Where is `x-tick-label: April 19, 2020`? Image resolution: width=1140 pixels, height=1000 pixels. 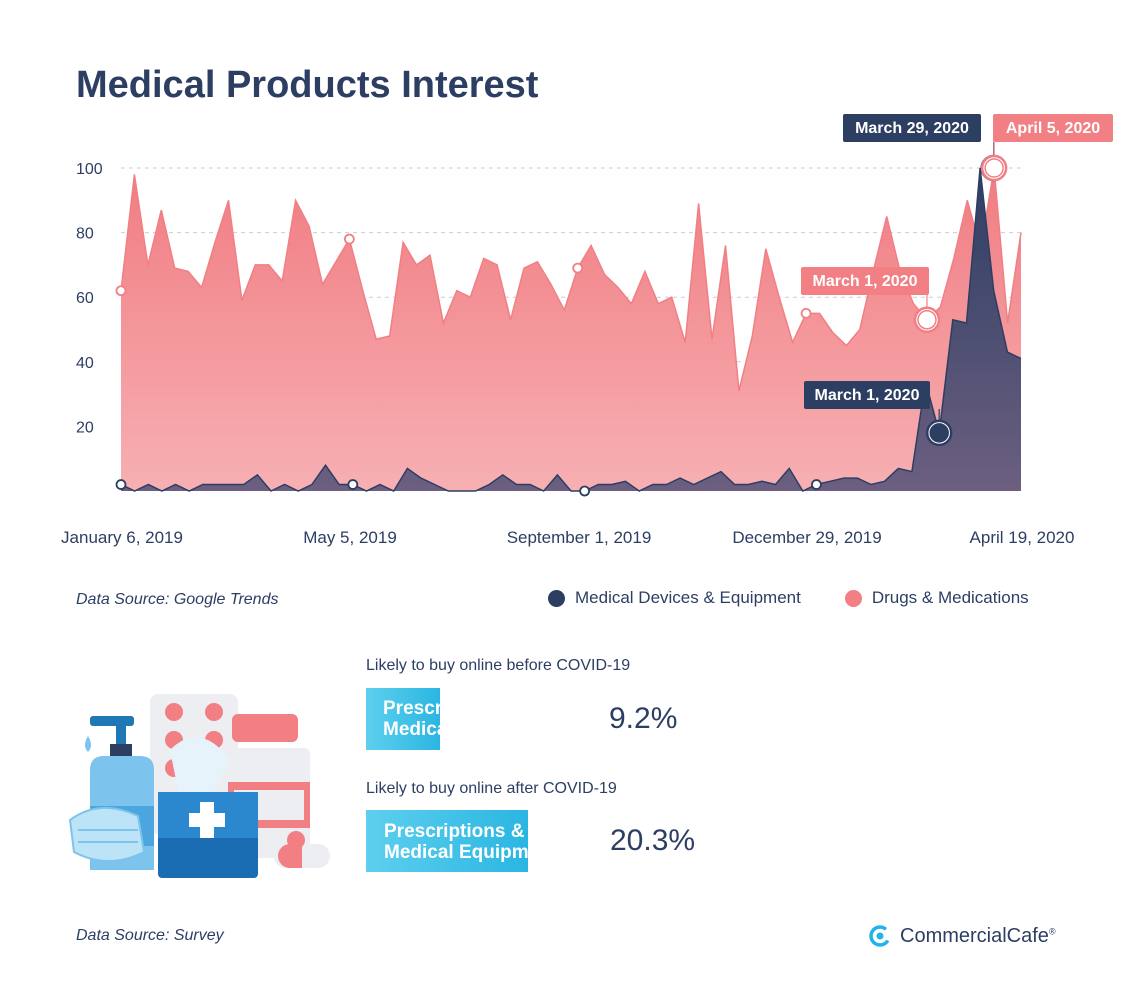 x-tick-label: April 19, 2020 is located at coordinates (1022, 537).